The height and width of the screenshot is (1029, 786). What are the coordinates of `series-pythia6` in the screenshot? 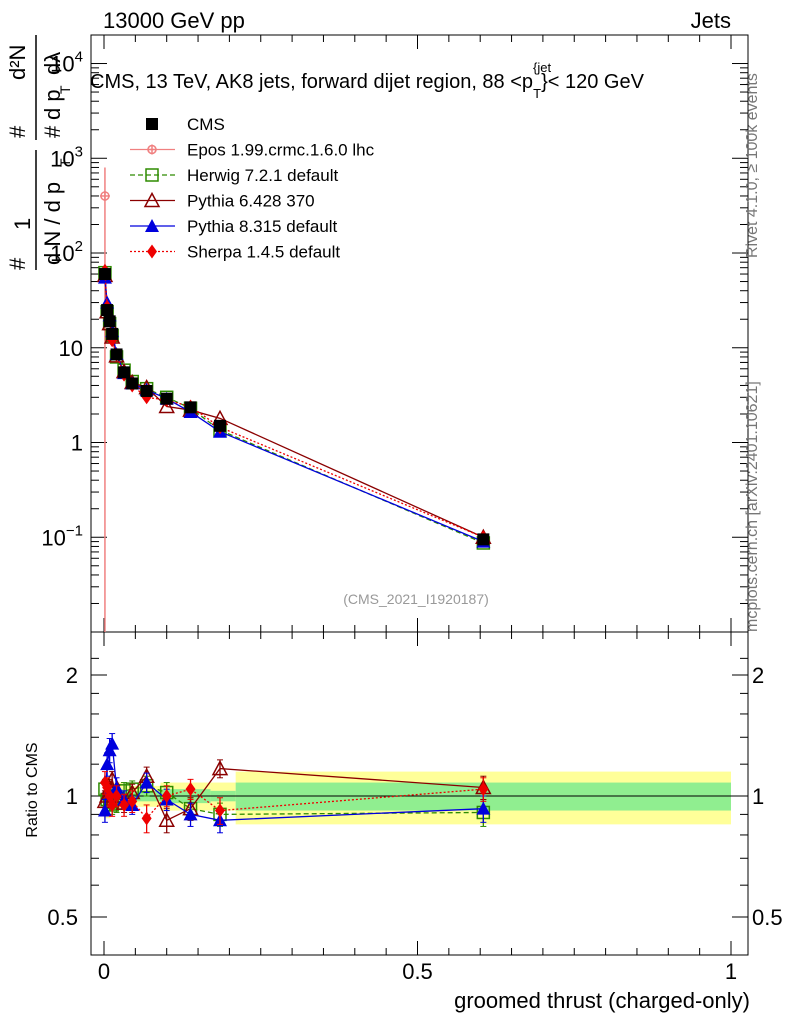 It's located at (294, 405).